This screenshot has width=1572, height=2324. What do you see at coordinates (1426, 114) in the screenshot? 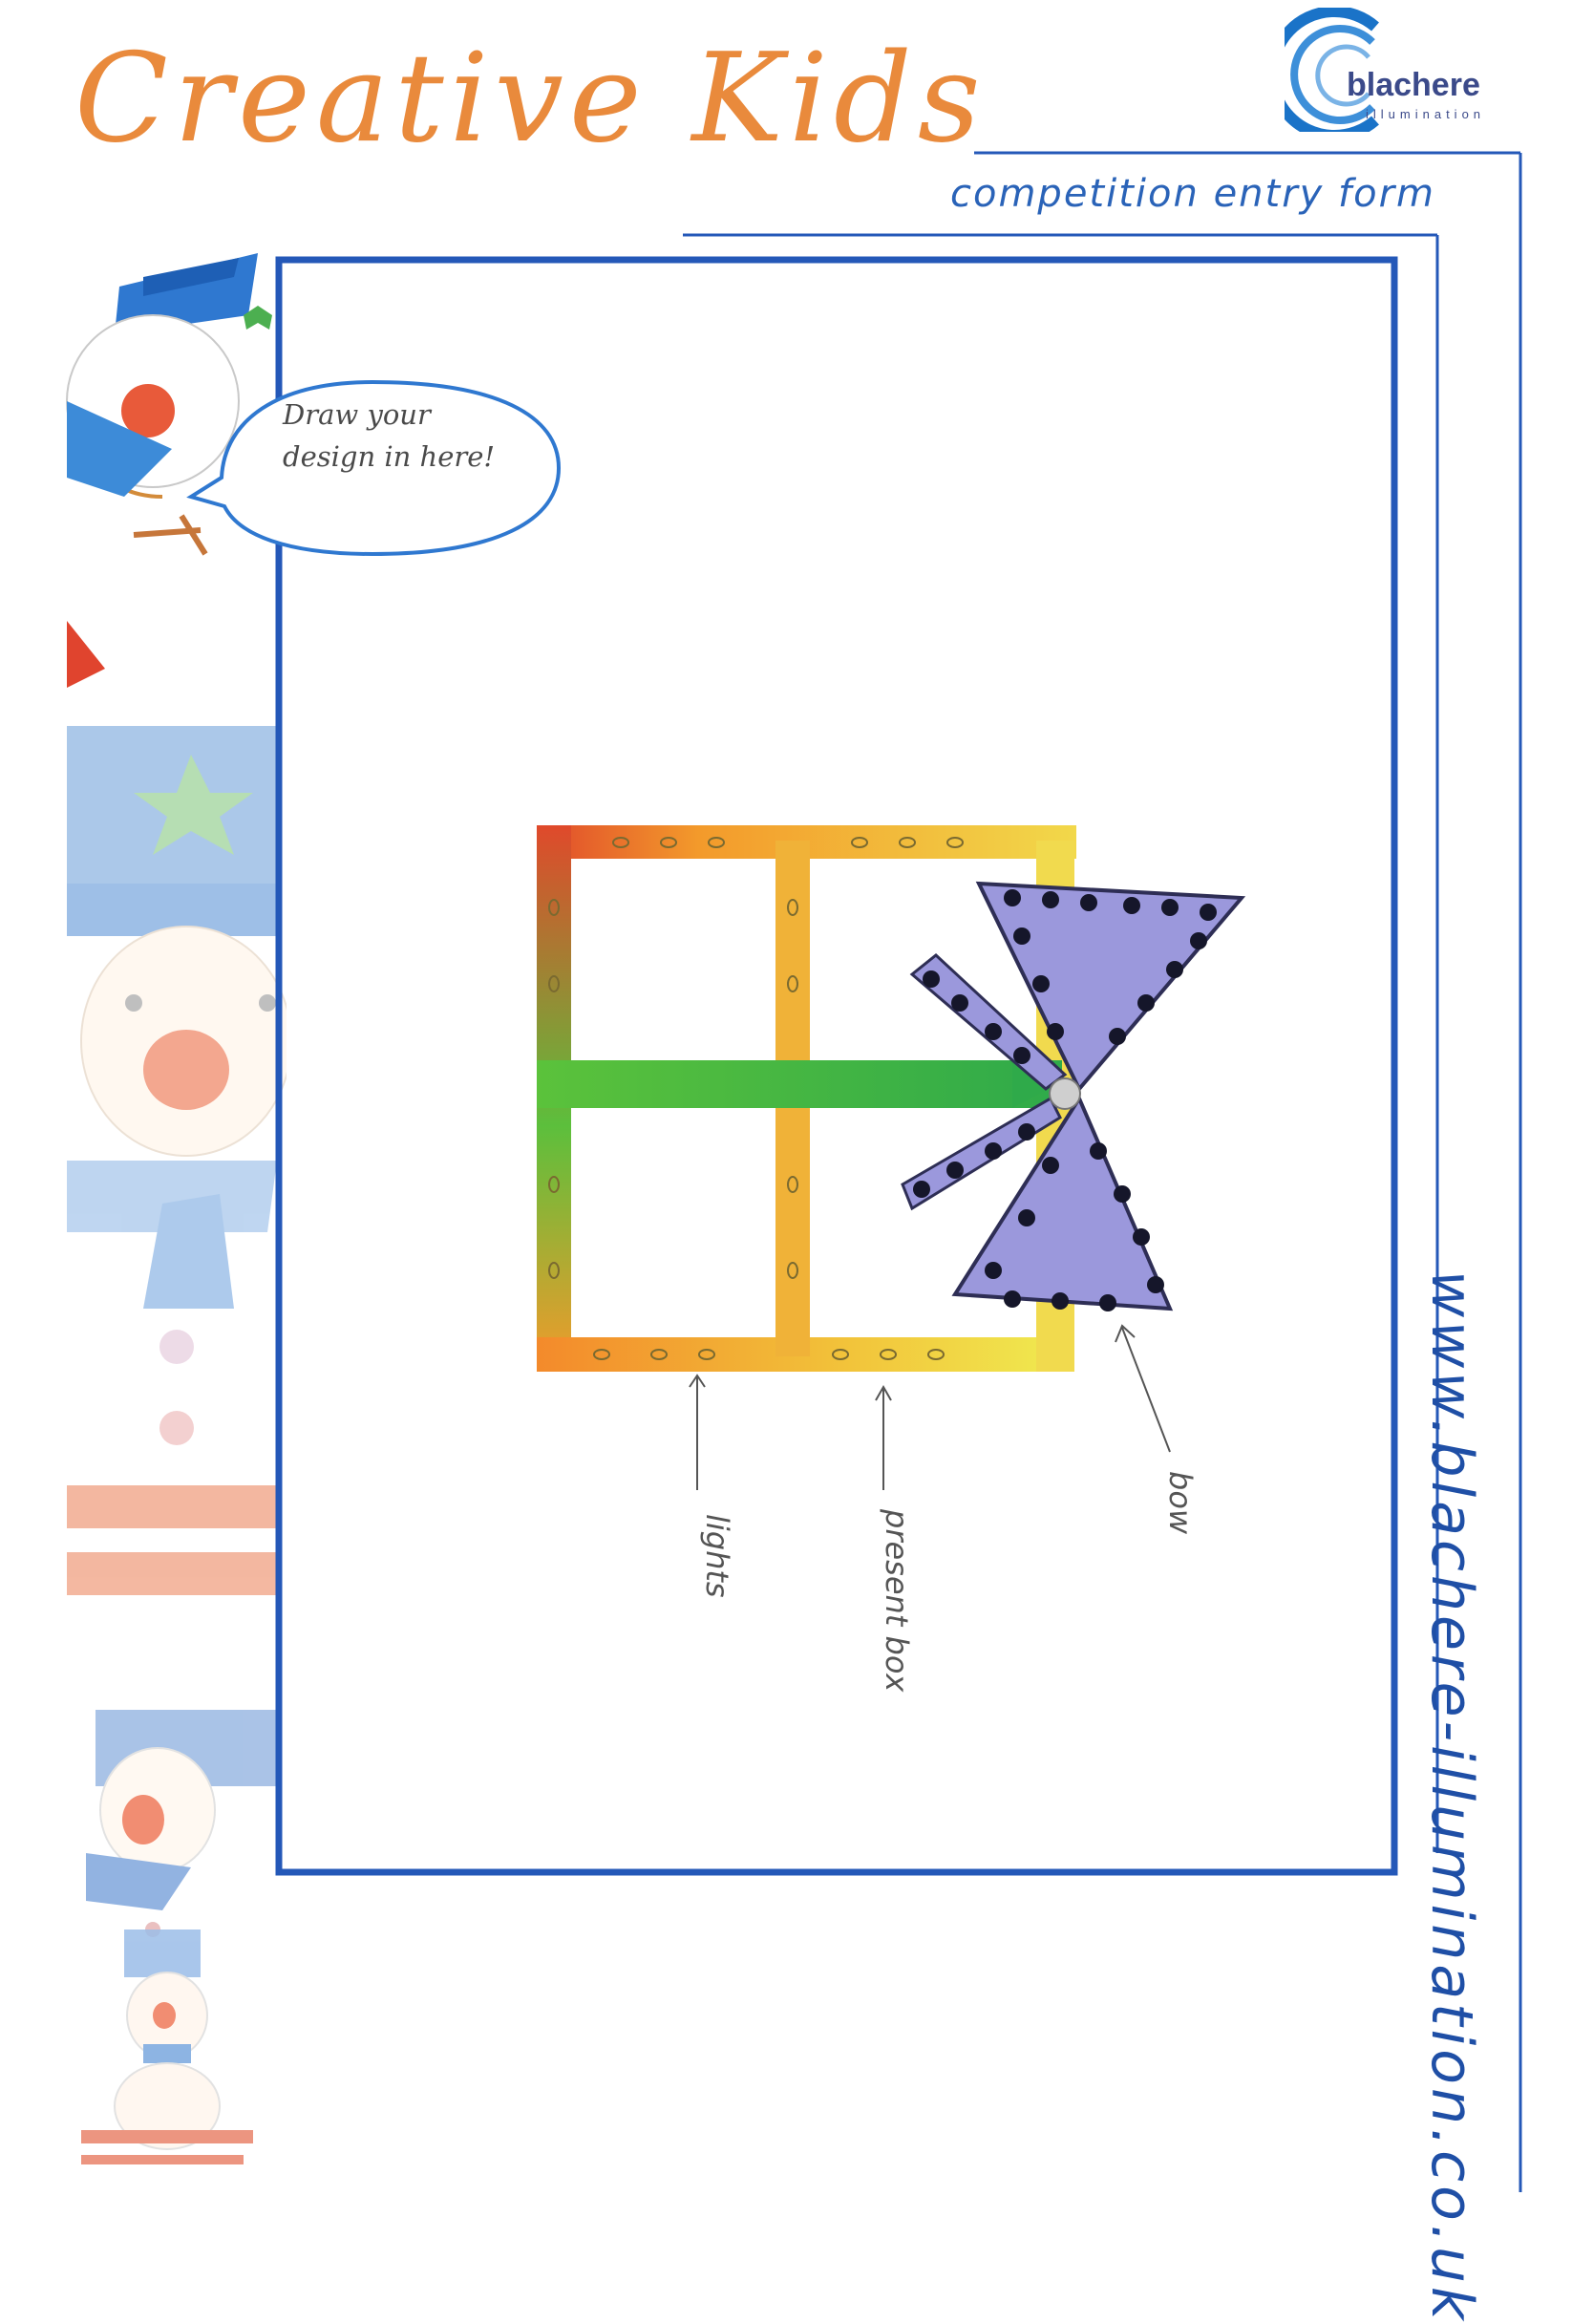
I see `logo-tagline: illumination` at bounding box center [1426, 114].